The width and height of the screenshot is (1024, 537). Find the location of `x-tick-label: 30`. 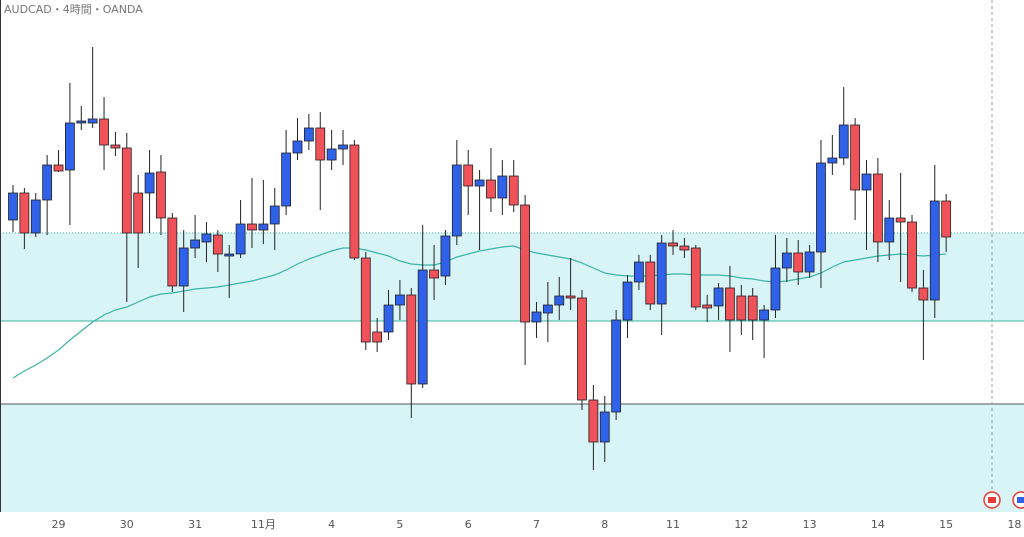

x-tick-label: 30 is located at coordinates (127, 524).